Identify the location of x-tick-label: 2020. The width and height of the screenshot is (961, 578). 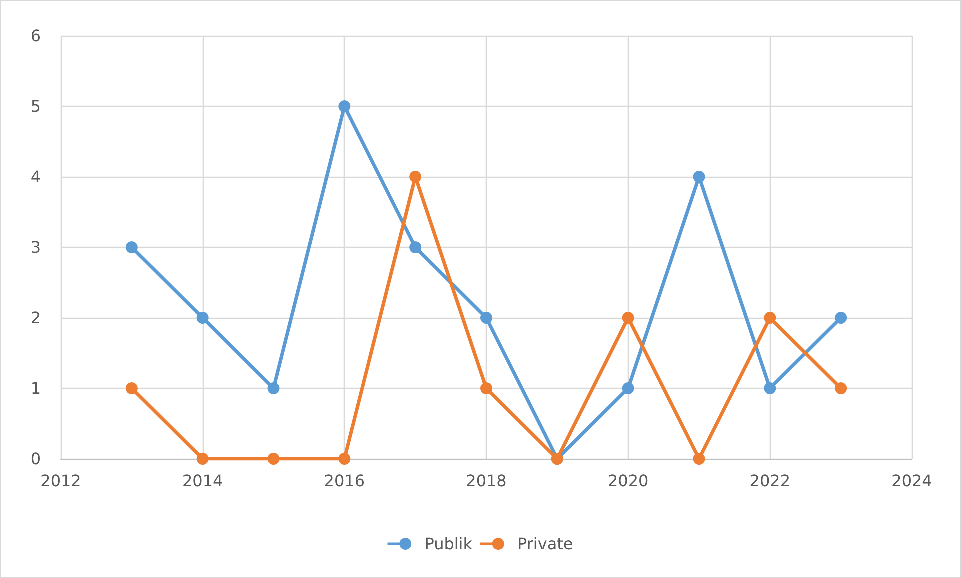
(628, 481).